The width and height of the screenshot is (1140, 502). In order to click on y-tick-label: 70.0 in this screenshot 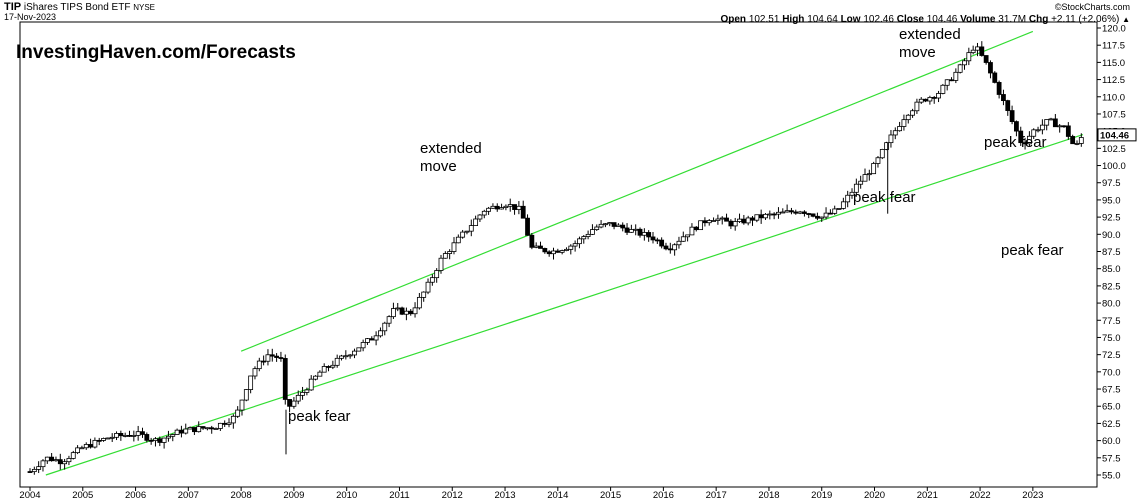, I will do `click(1111, 372)`.